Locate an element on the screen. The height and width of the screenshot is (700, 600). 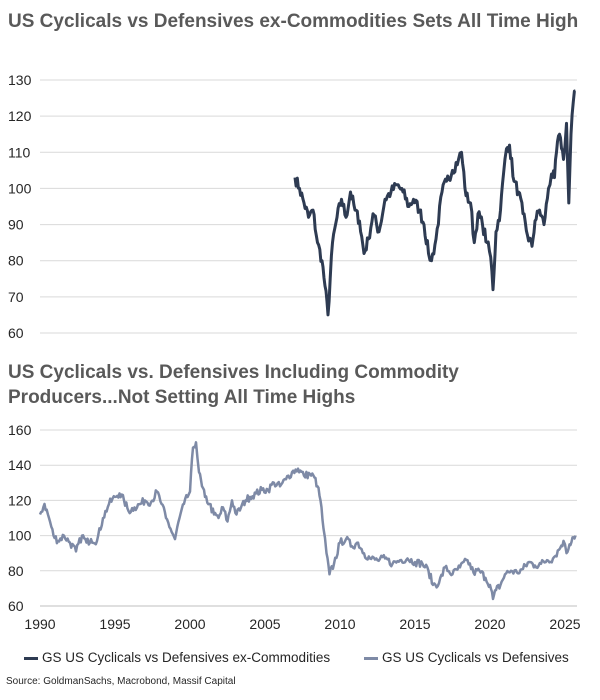
x-tick-label: 1990 is located at coordinates (39, 624).